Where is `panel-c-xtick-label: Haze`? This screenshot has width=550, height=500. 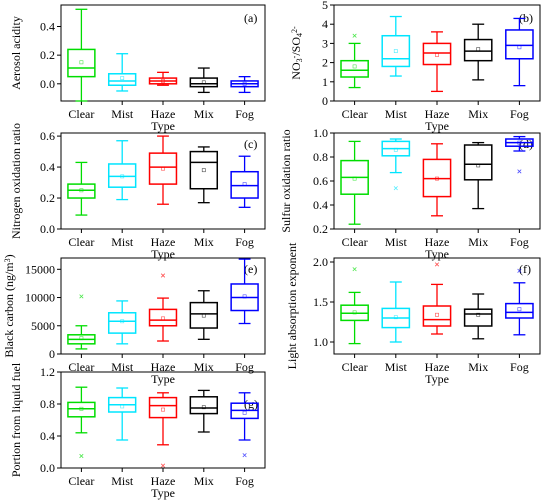
panel-c-xtick-label: Haze is located at coordinates (163, 242).